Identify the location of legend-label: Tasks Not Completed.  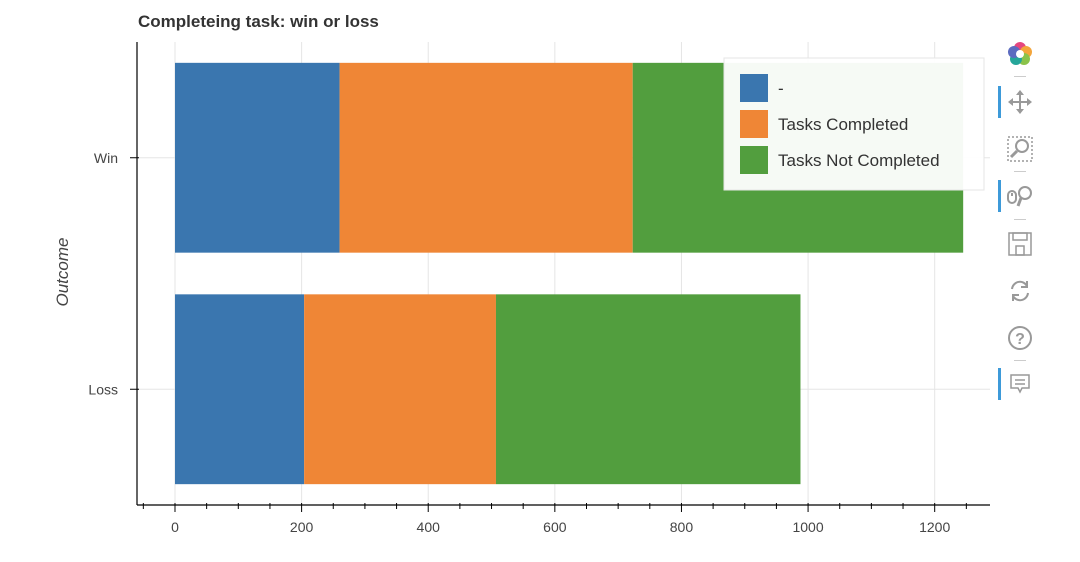
(859, 160).